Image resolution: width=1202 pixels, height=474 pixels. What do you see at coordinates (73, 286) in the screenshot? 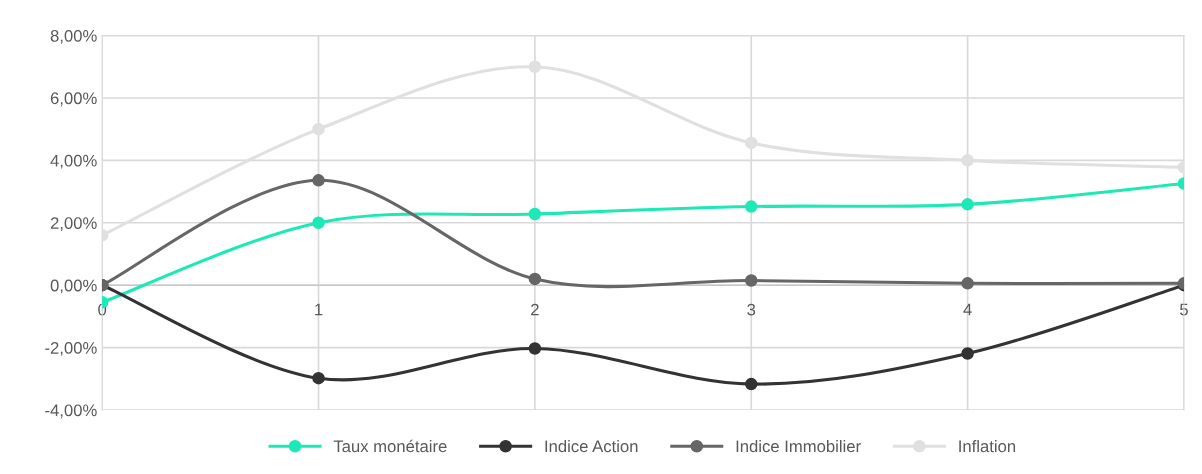
I see `y-tick-label: 0,00%` at bounding box center [73, 286].